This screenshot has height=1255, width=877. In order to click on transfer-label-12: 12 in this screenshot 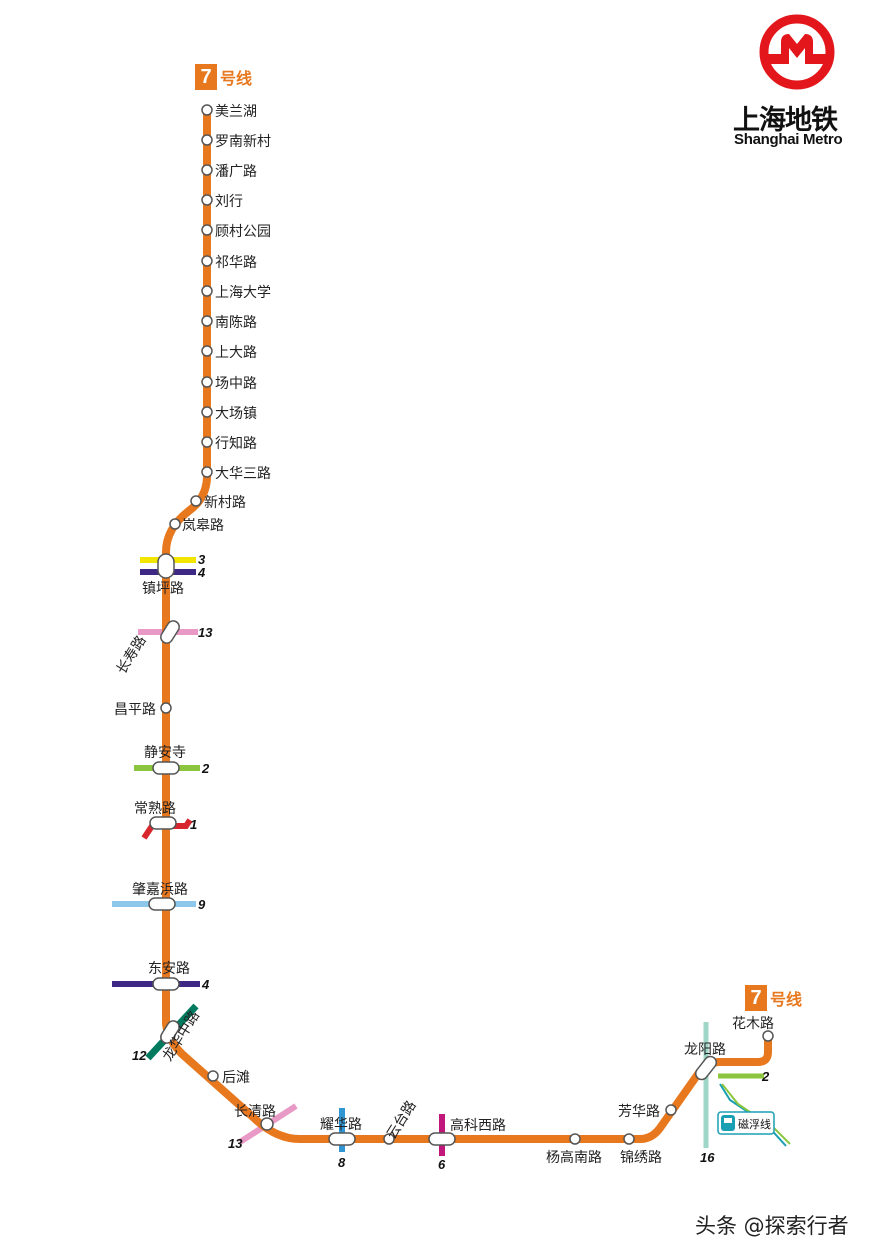, I will do `click(139, 1055)`.